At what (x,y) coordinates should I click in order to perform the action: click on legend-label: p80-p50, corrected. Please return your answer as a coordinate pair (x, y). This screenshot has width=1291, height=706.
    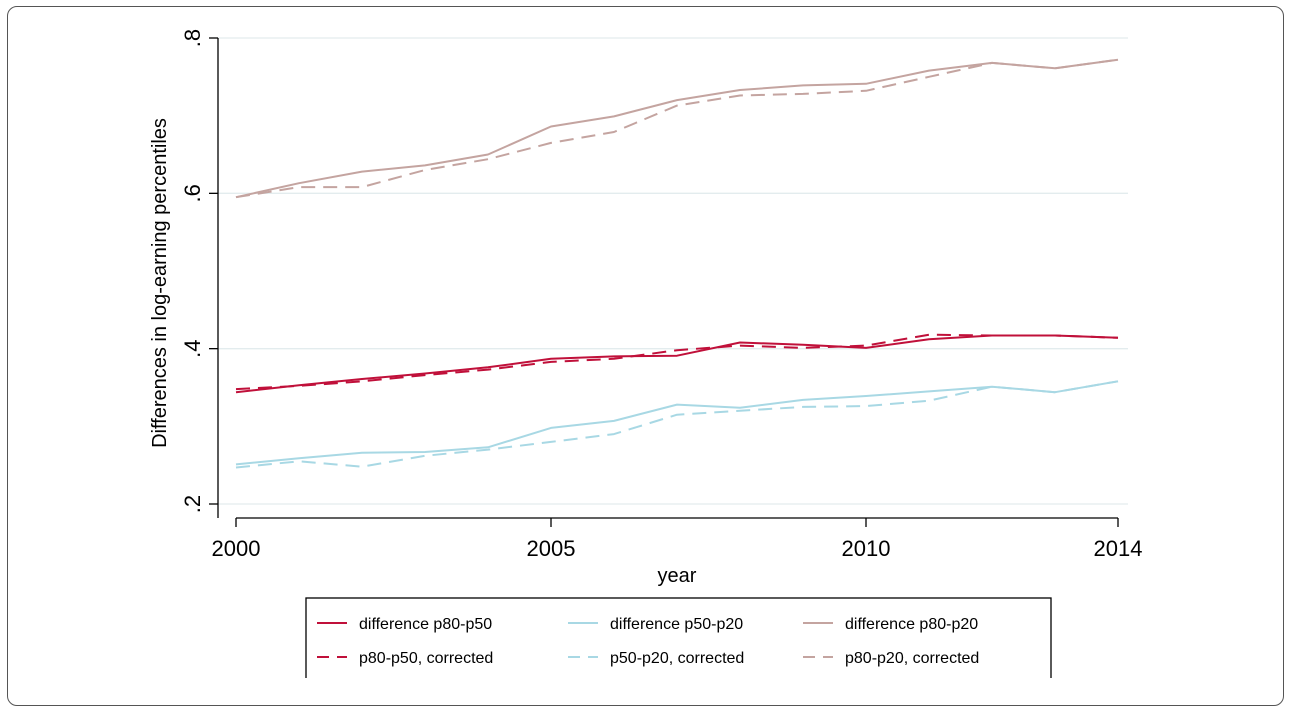
    Looking at the image, I should click on (426, 658).